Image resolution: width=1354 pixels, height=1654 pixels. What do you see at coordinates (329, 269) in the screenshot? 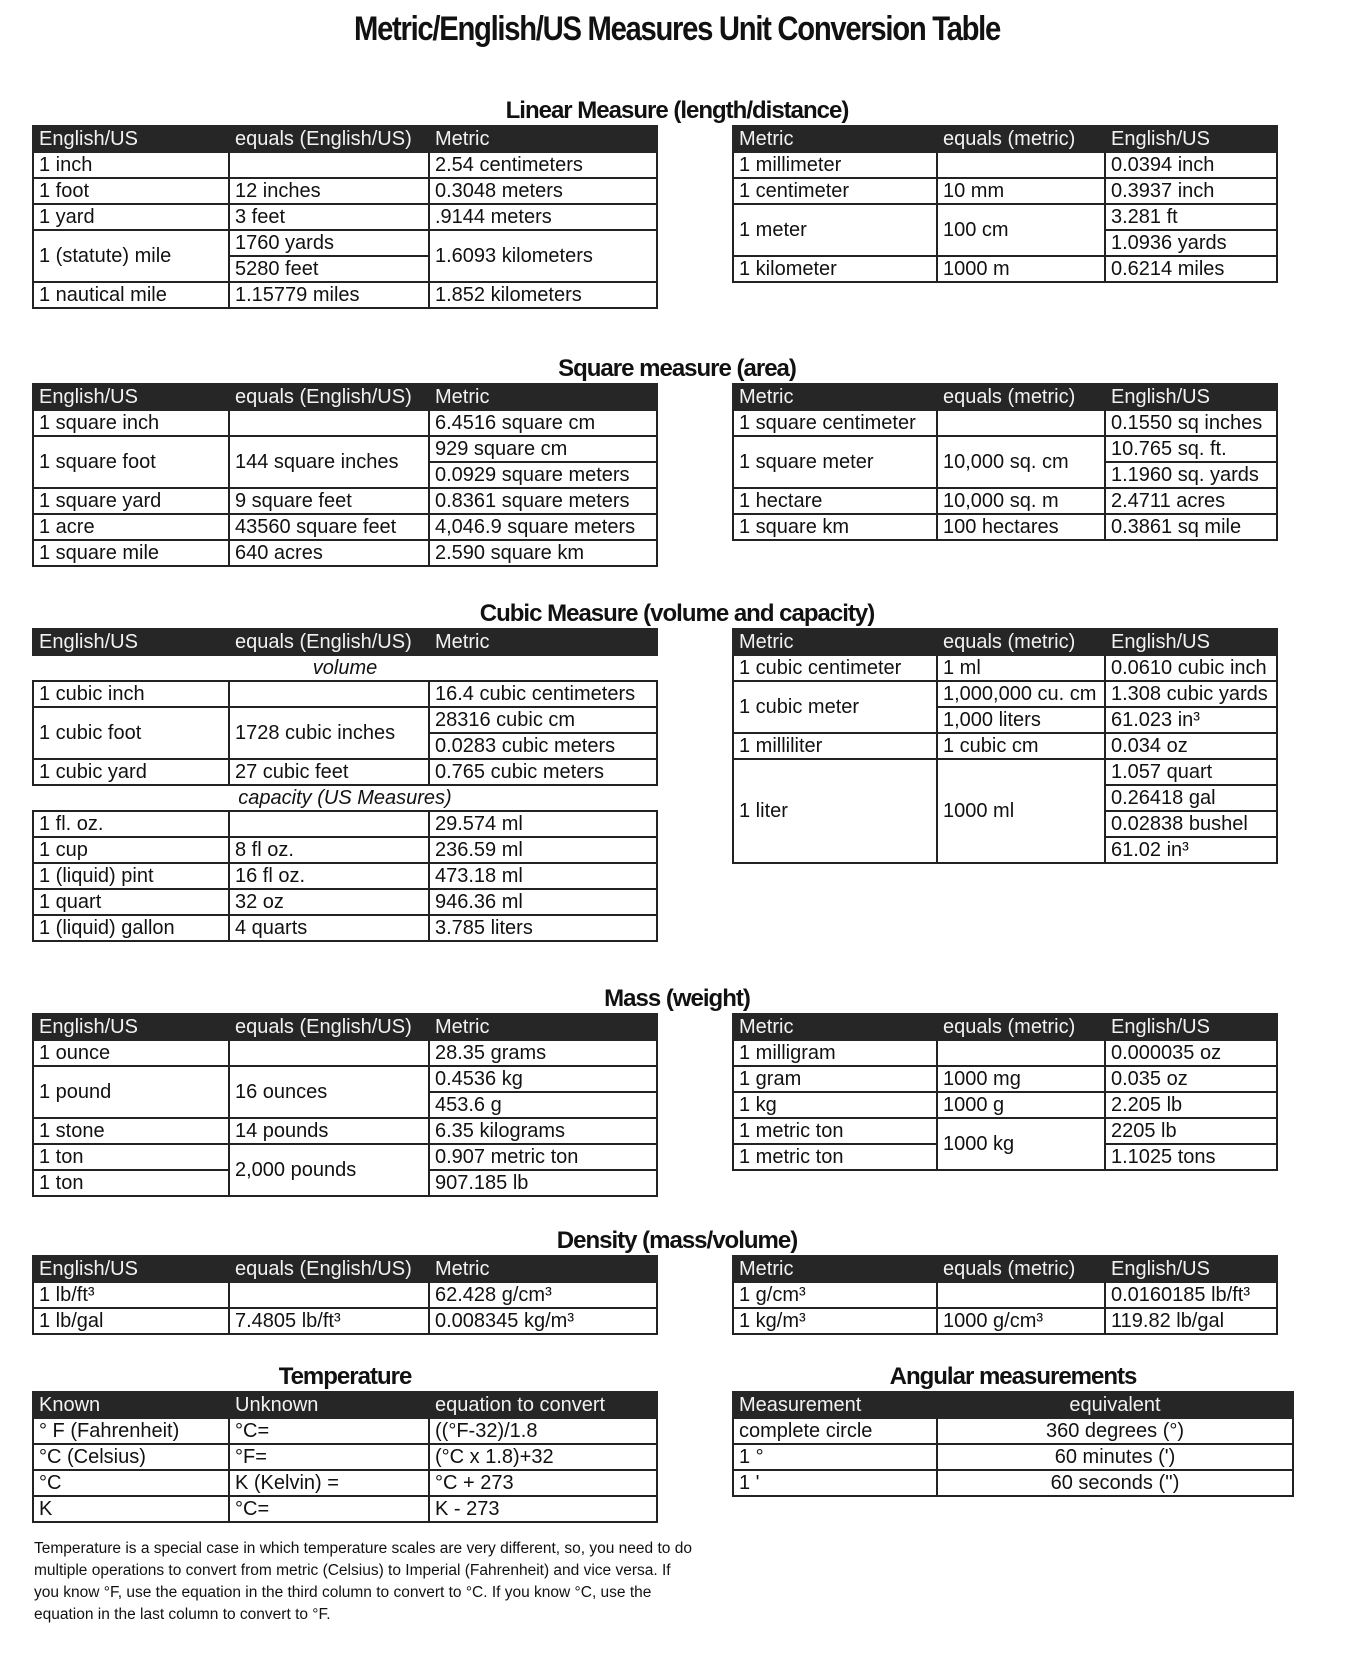
I see `table-cell: 5280 feet` at bounding box center [329, 269].